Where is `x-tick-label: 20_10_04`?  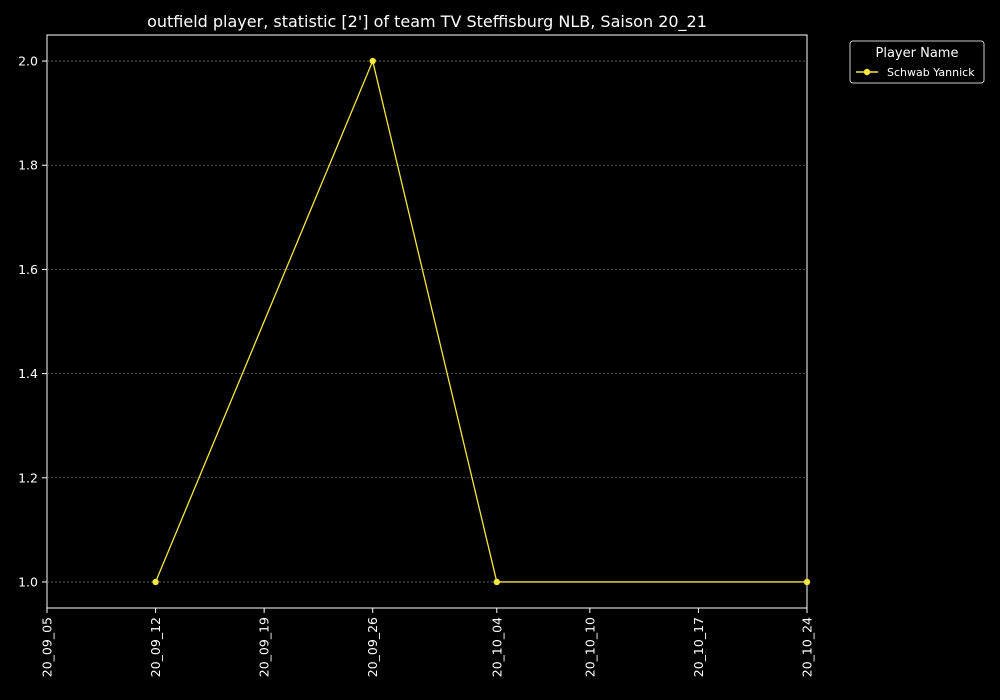 x-tick-label: 20_10_04 is located at coordinates (496, 647).